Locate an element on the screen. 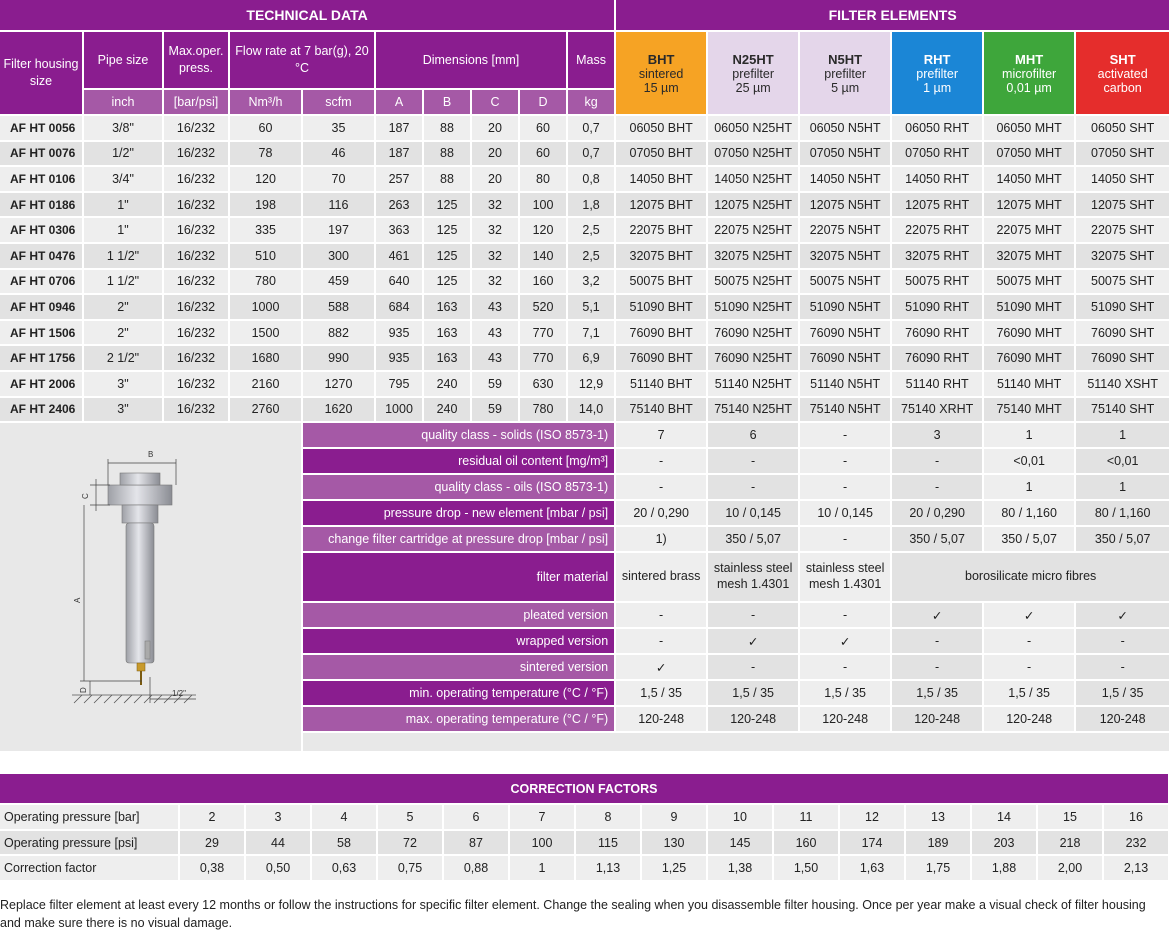 Image resolution: width=1170 pixels, height=934 pixels. technical-cell: 459 is located at coordinates (339, 282).